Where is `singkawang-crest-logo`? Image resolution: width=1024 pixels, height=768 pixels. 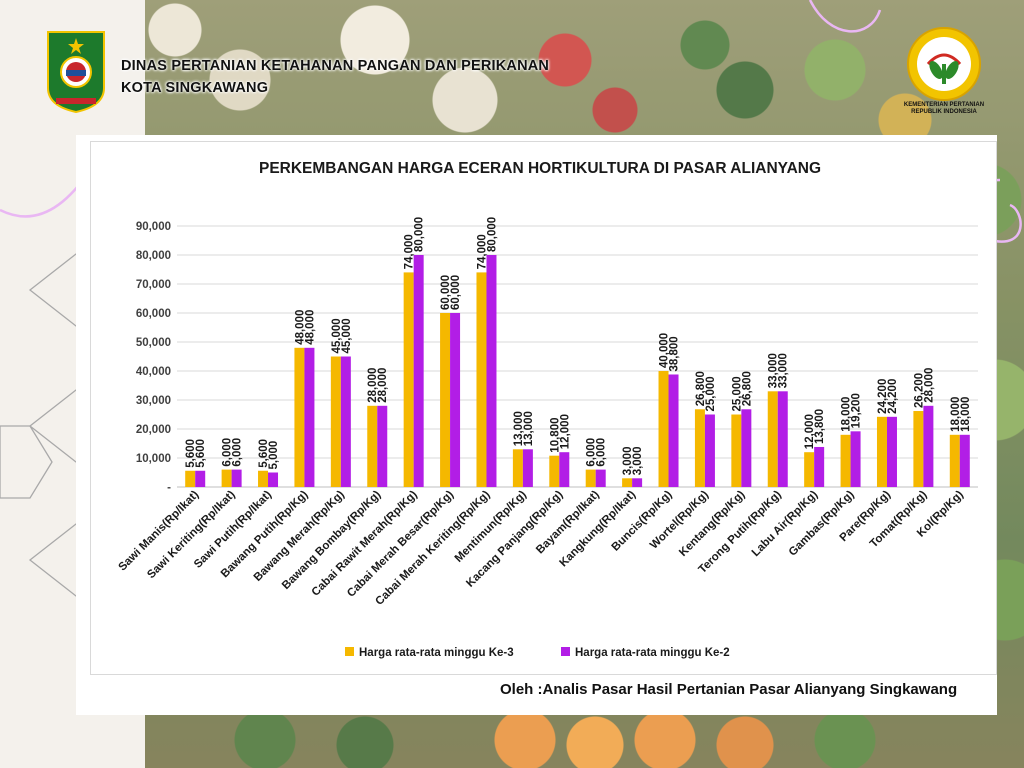 singkawang-crest-logo is located at coordinates (76, 72).